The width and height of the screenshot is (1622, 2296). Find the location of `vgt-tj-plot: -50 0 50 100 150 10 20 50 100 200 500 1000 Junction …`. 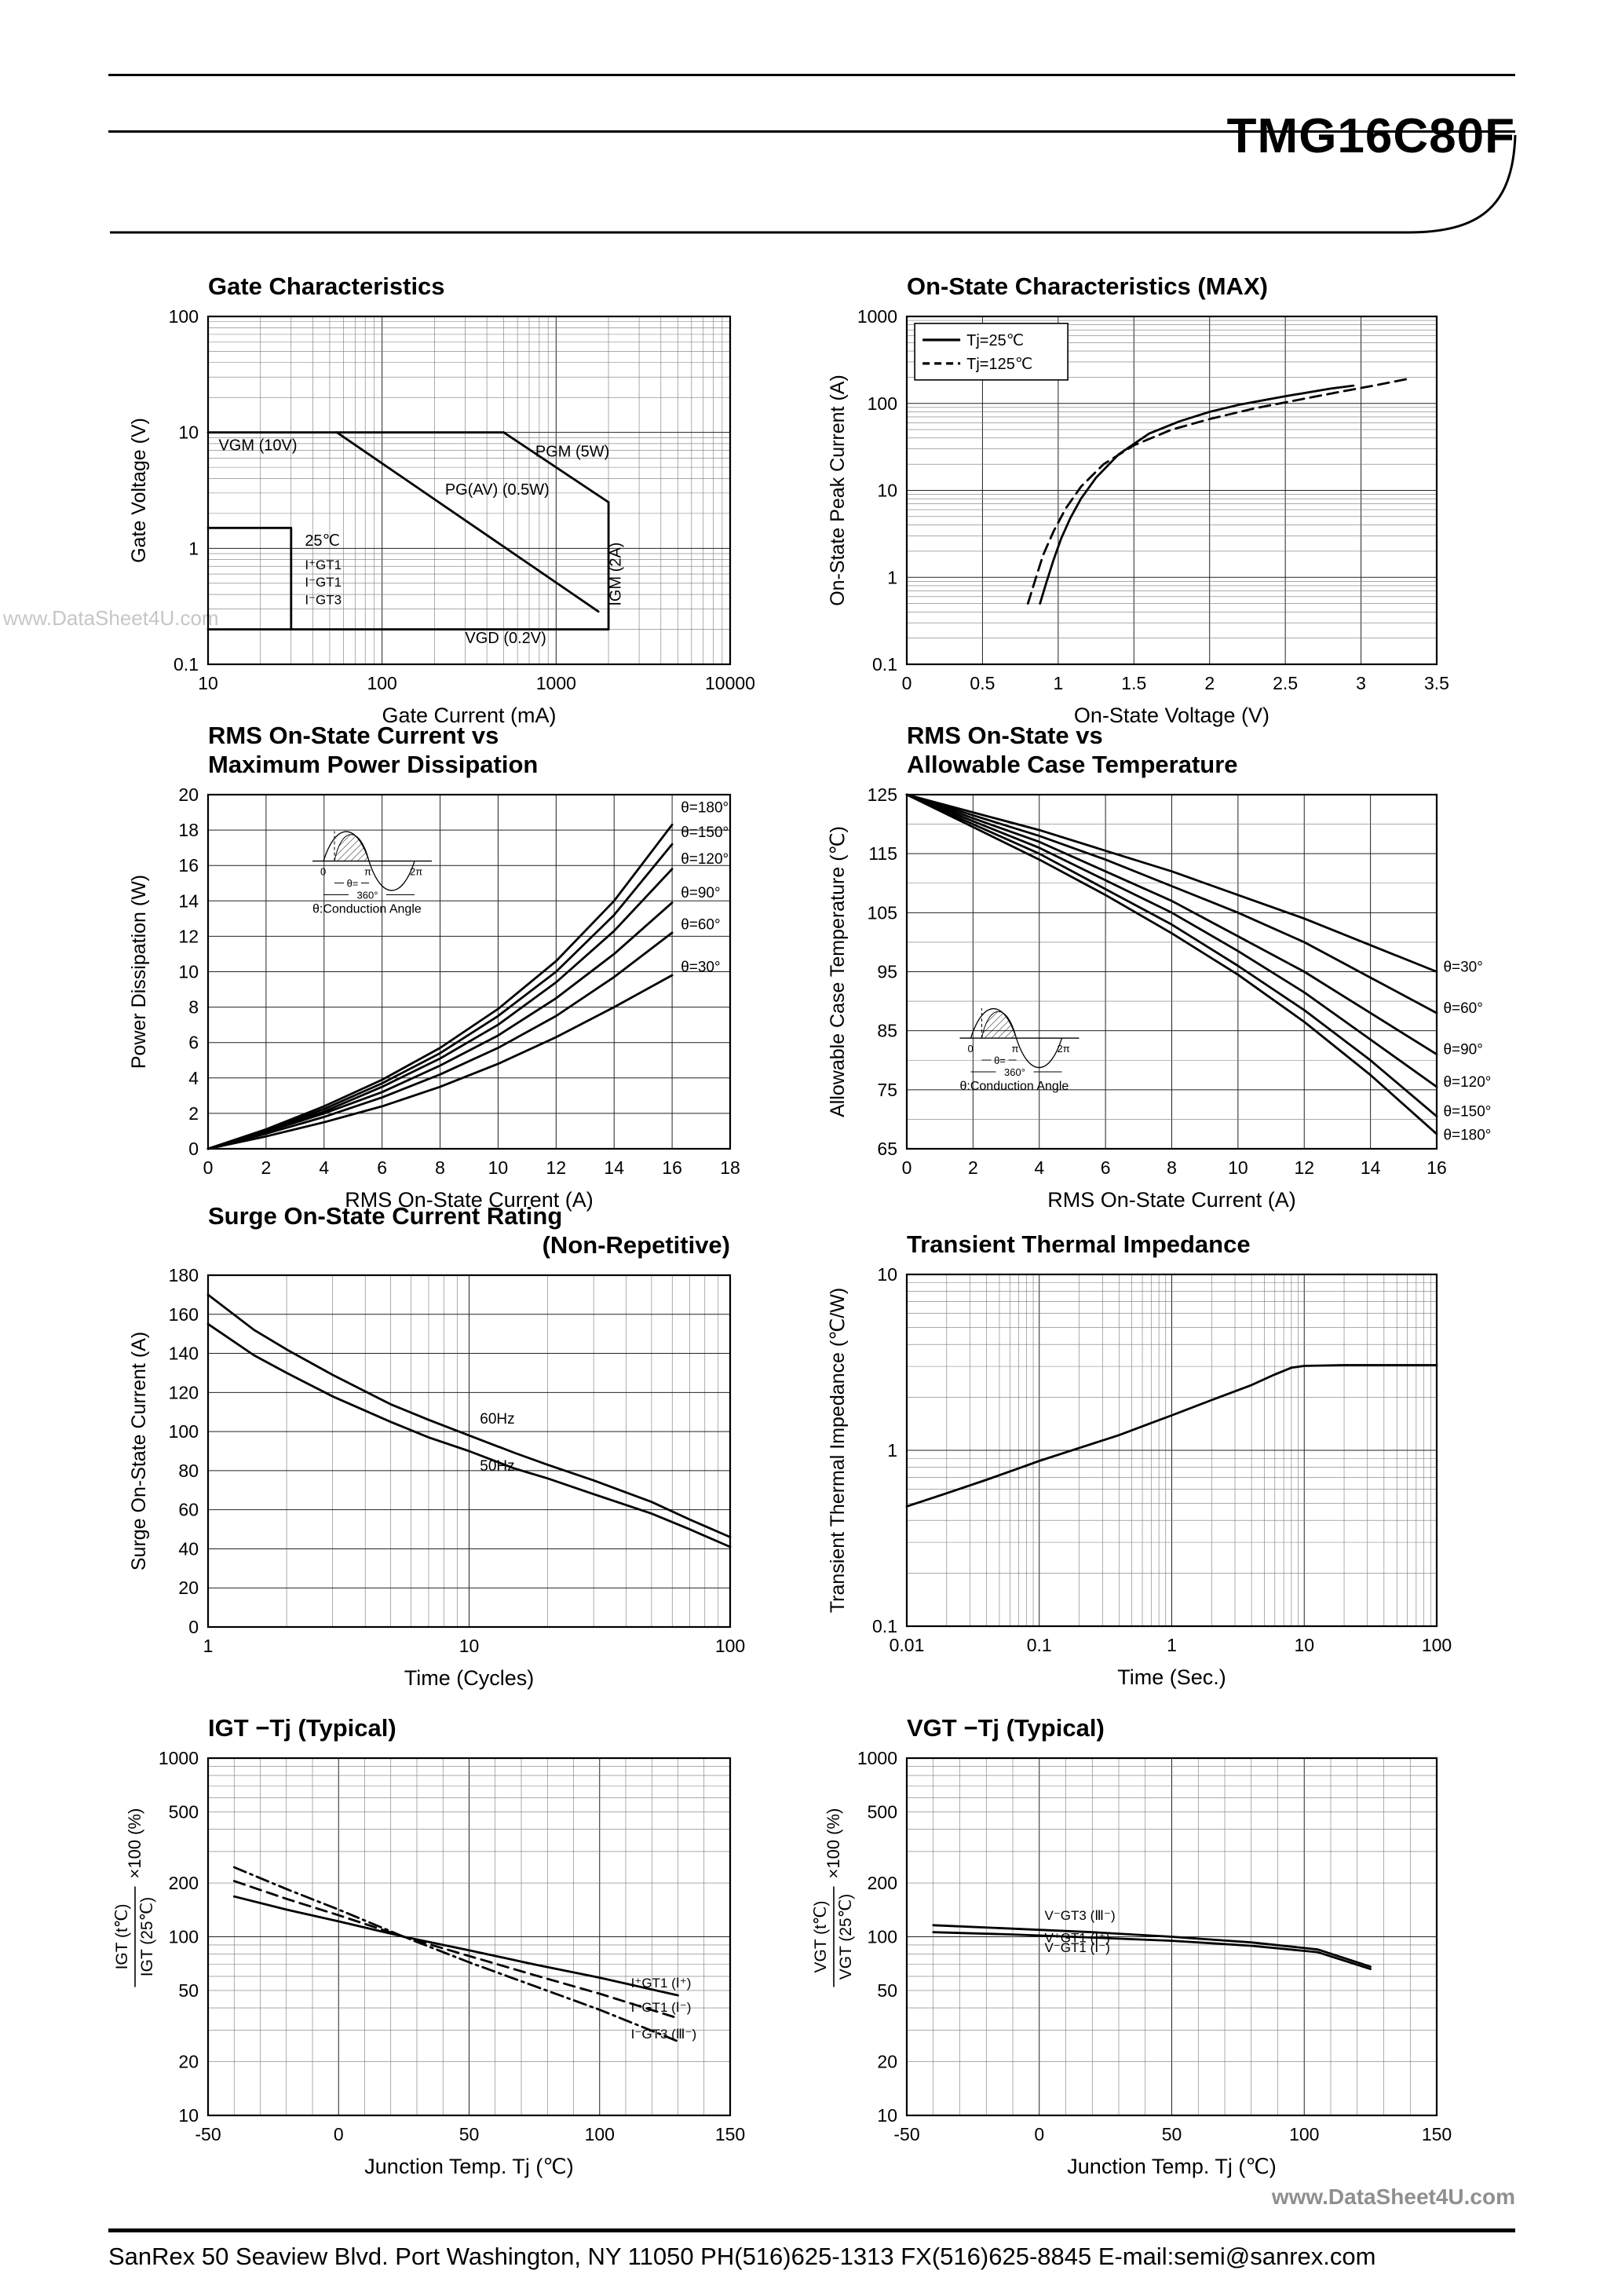

vgt-tj-plot: -50 0 50 100 150 10 20 50 100 200 500 1000 Junction … is located at coordinates (1132, 1963).